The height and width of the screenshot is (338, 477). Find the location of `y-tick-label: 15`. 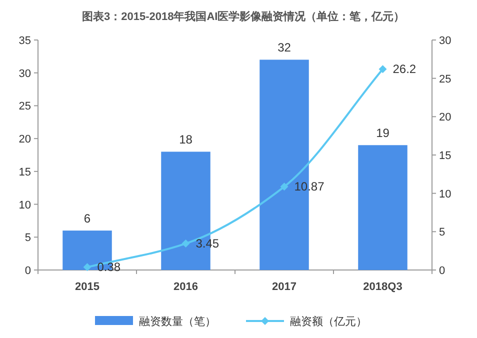

y-tick-label: 15 is located at coordinates (24, 172).